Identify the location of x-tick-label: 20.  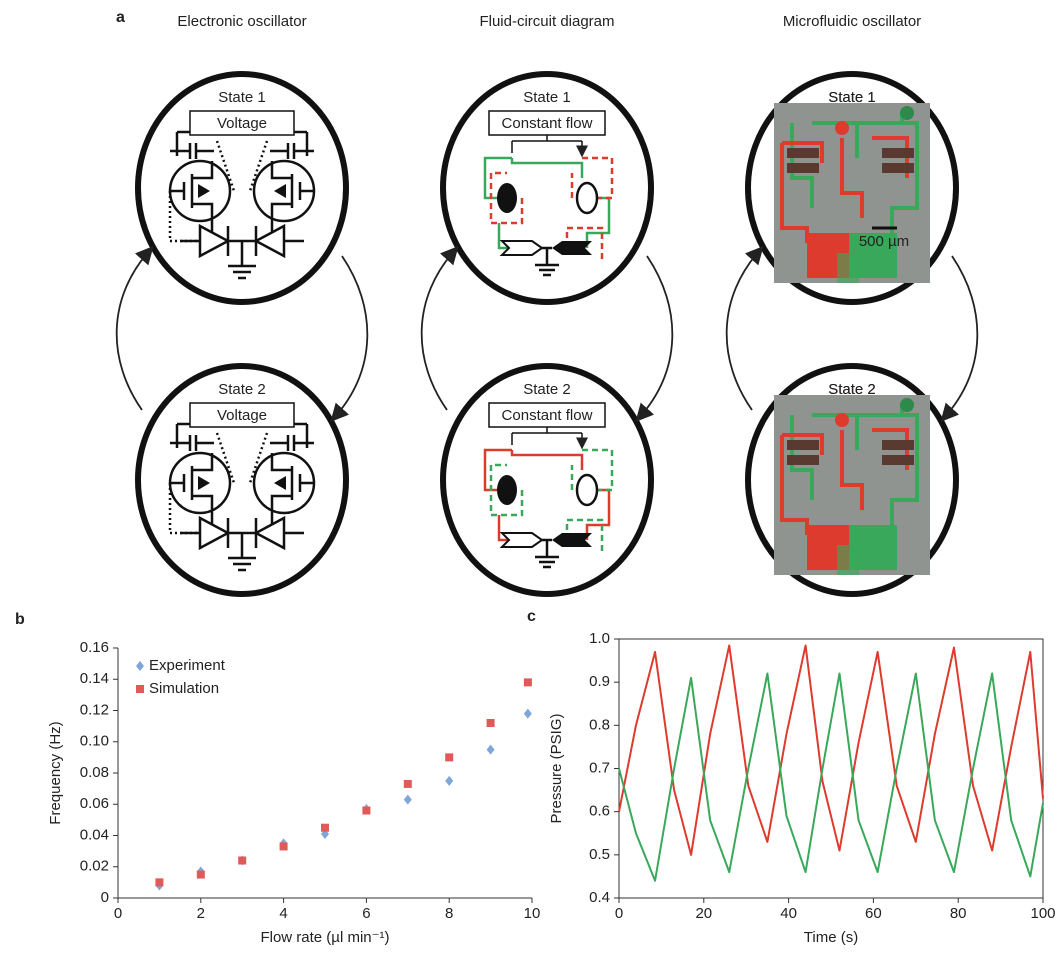
(703, 913).